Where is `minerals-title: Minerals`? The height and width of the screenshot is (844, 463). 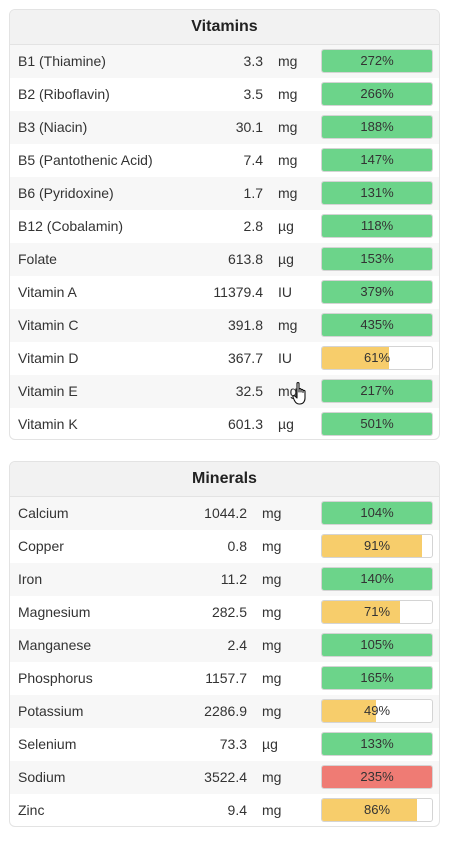 minerals-title: Minerals is located at coordinates (224, 479).